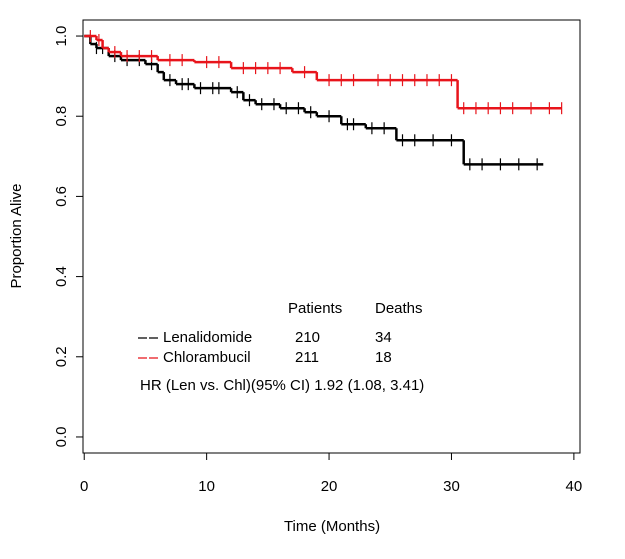 The width and height of the screenshot is (625, 559). What do you see at coordinates (329, 486) in the screenshot?
I see `x-tick-label: 20` at bounding box center [329, 486].